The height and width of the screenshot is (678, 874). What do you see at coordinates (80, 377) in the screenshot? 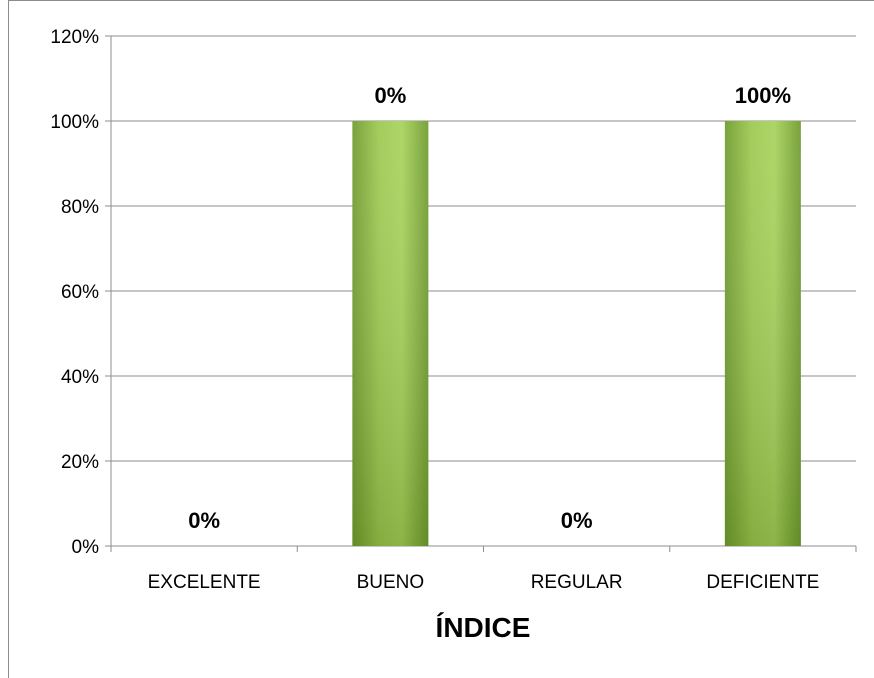
I see `y-tick-label: 40%` at bounding box center [80, 377].